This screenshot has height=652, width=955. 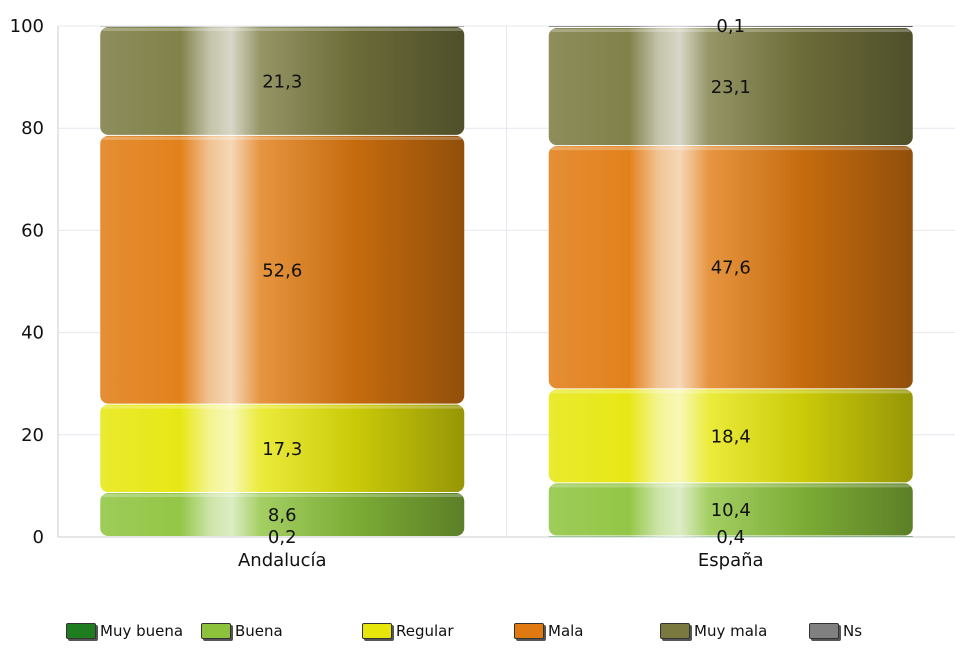 What do you see at coordinates (477, 634) in the screenshot?
I see `legend: Muy buena Buena Regular Mala Muy mala Ns` at bounding box center [477, 634].